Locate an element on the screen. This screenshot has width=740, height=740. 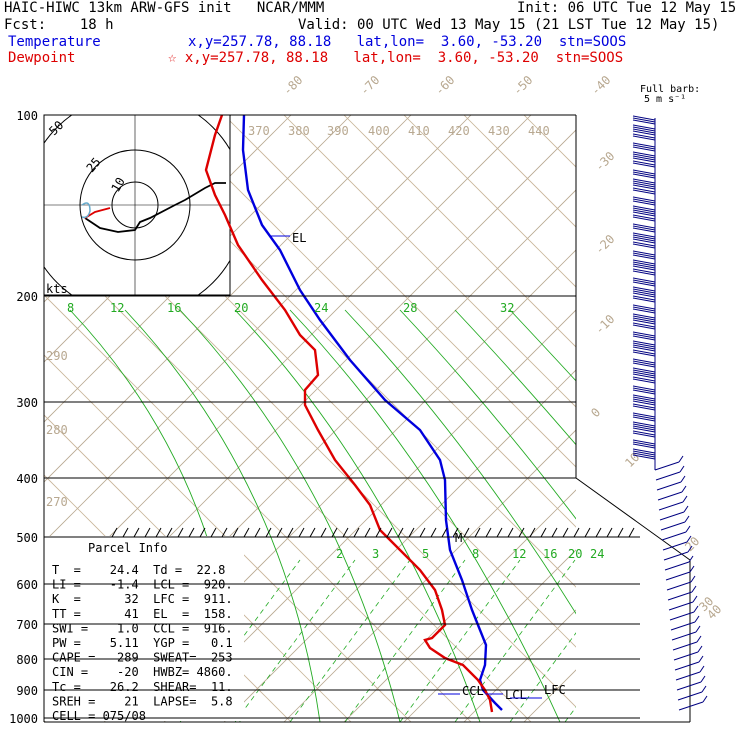
marker-ccl: CCL is located at coordinates (473, 691).